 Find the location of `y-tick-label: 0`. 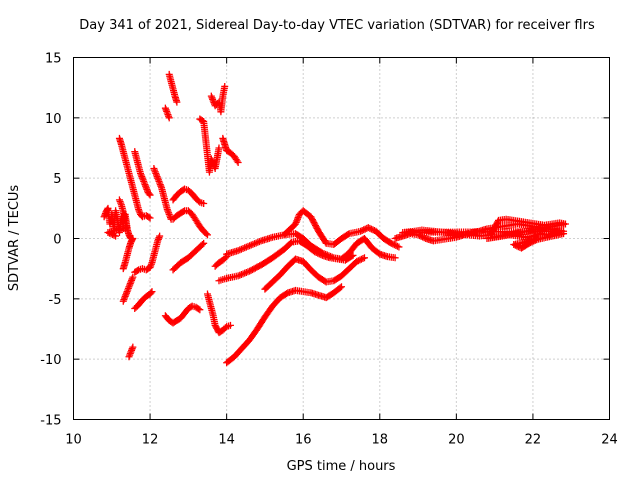

y-tick-label: 0 is located at coordinates (57, 240).